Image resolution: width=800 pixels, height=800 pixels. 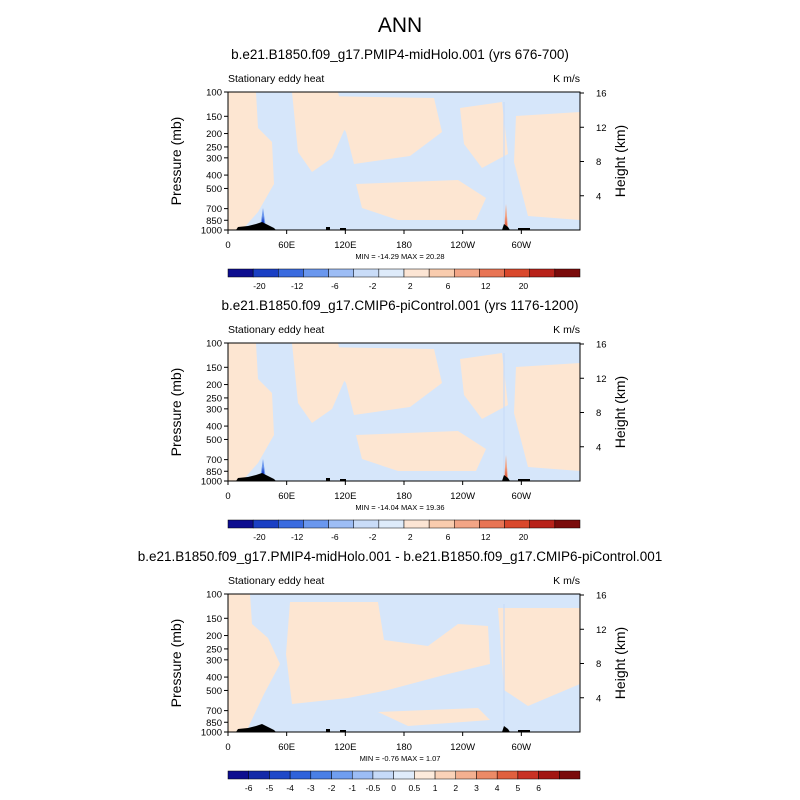 What do you see at coordinates (522, 496) in the screenshot?
I see `x-tick-label: 60W` at bounding box center [522, 496].